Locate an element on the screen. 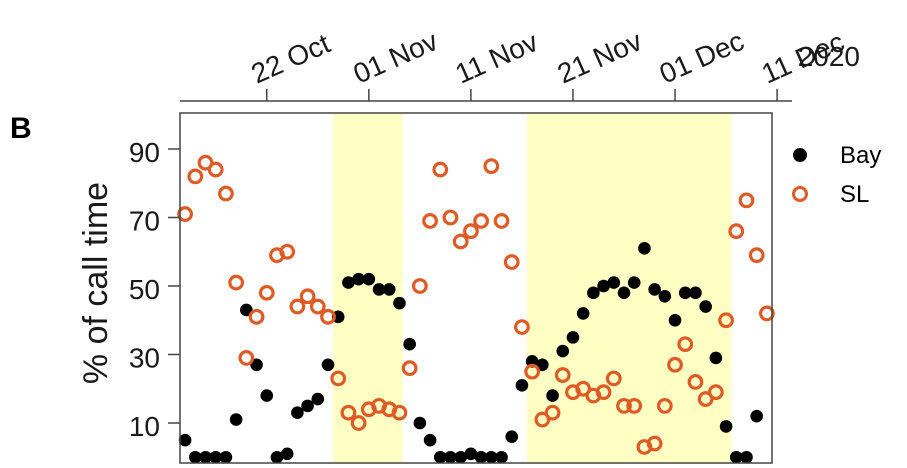  legend-label-sl: SL is located at coordinates (854, 194).